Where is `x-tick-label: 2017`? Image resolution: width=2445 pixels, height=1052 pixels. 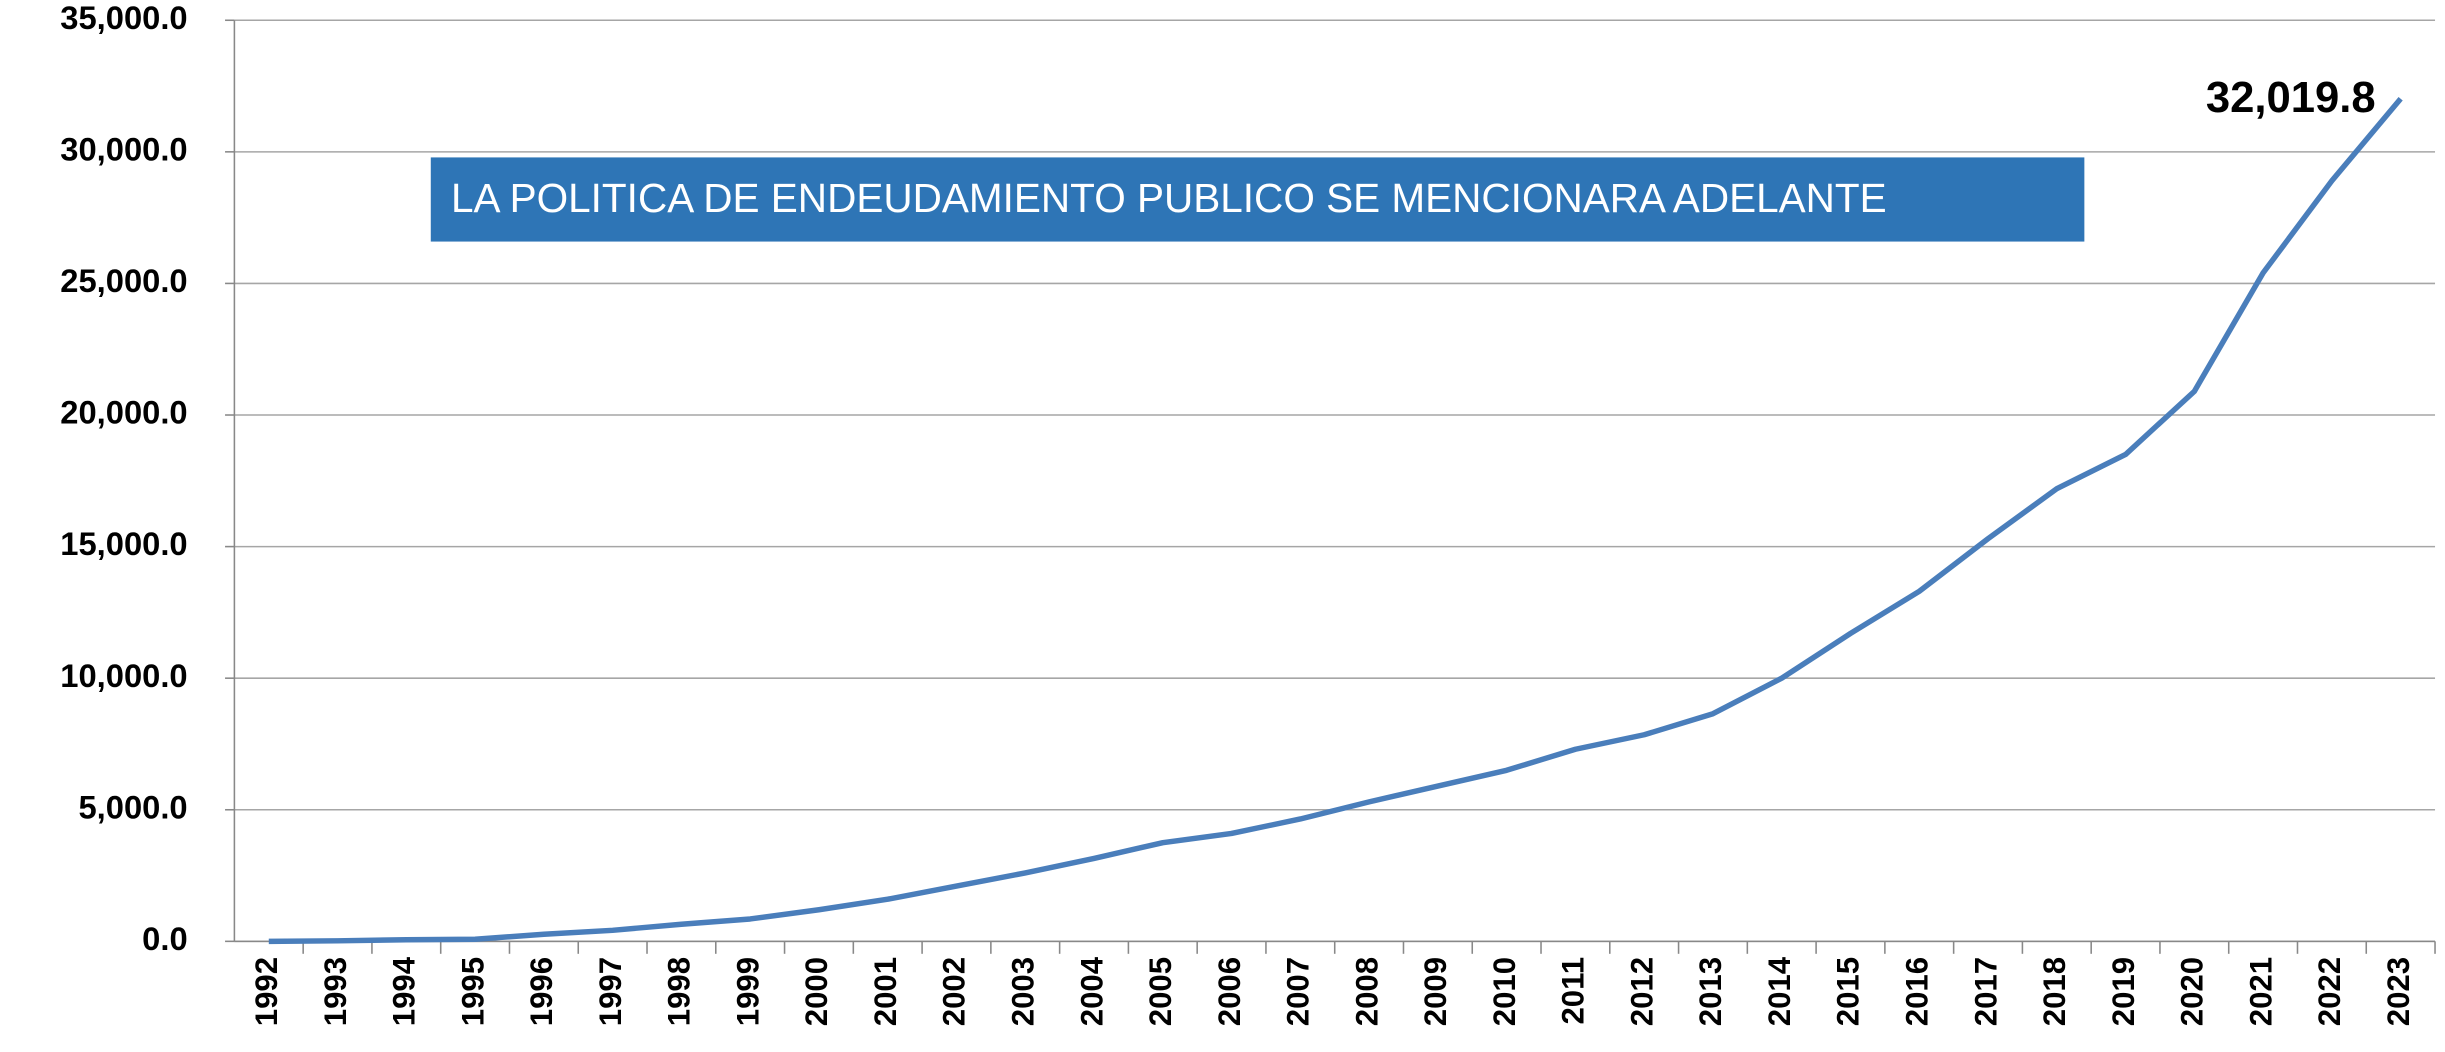 x-tick-label: 2017 is located at coordinates (1985, 991).